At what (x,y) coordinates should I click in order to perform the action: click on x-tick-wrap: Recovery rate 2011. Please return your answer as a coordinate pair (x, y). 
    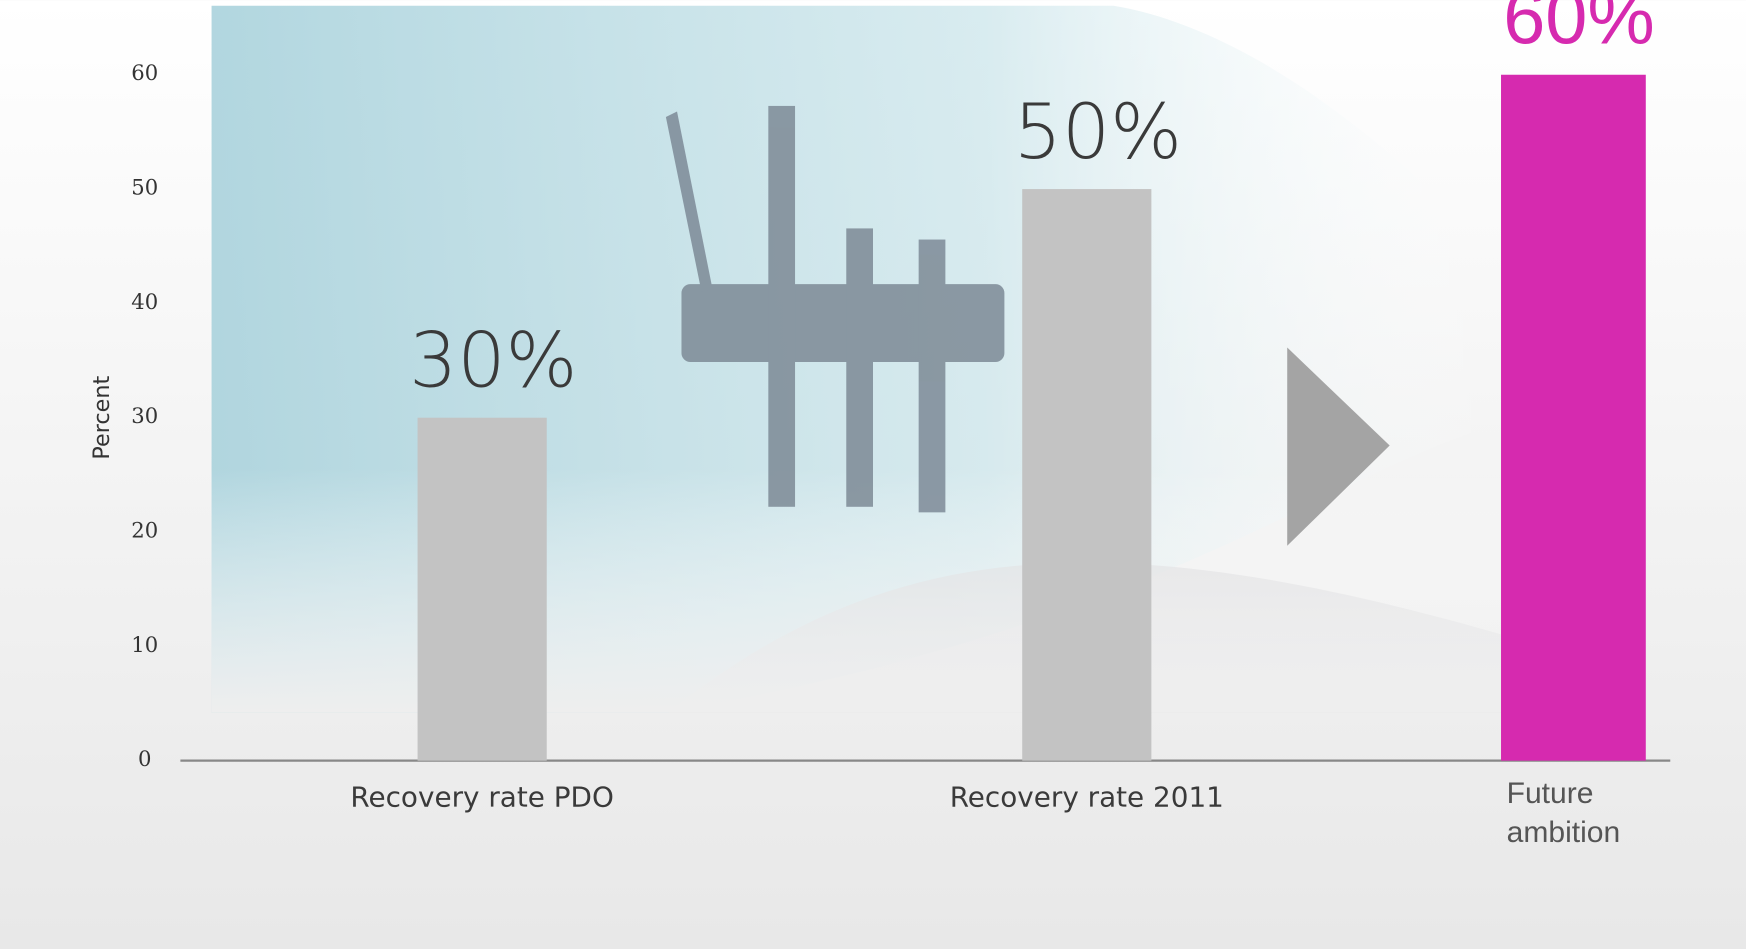
    Looking at the image, I should click on (1086, 797).